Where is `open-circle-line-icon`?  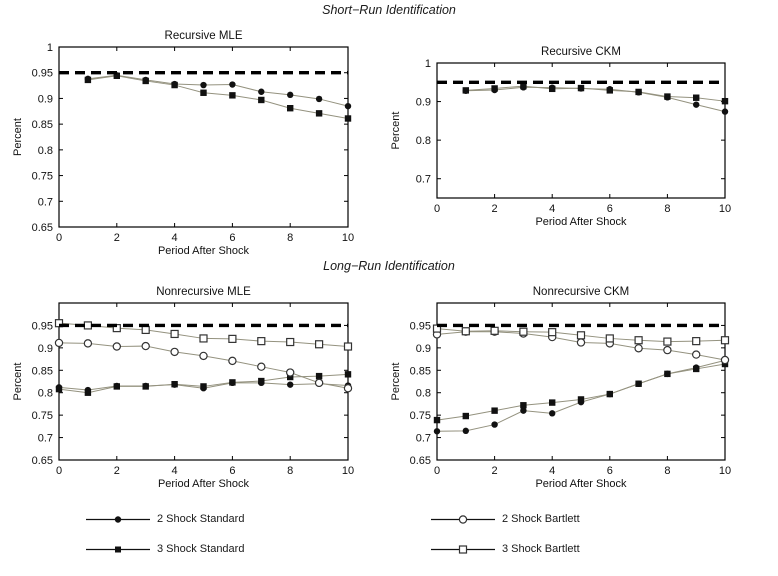
open-circle-line-icon is located at coordinates (463, 519).